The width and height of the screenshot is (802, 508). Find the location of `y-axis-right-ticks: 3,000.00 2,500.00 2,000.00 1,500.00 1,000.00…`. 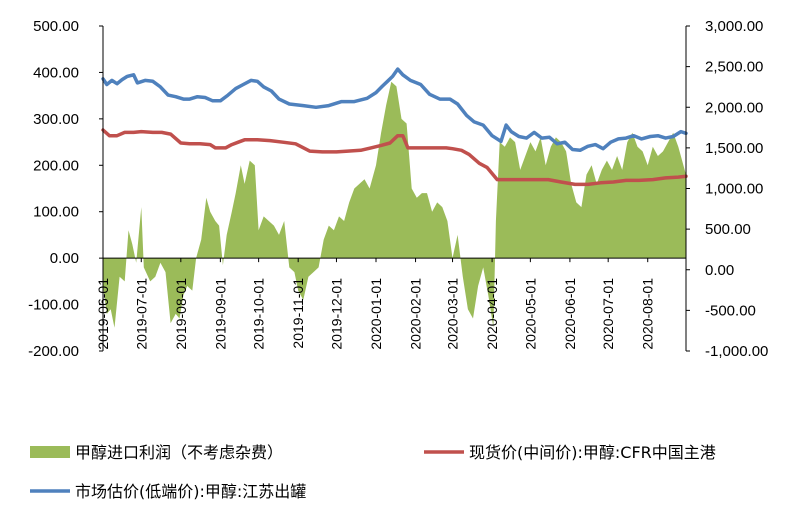

y-axis-right-ticks: 3,000.00 2,500.00 2,000.00 1,500.00 1,000.00… is located at coordinates (736, 189).